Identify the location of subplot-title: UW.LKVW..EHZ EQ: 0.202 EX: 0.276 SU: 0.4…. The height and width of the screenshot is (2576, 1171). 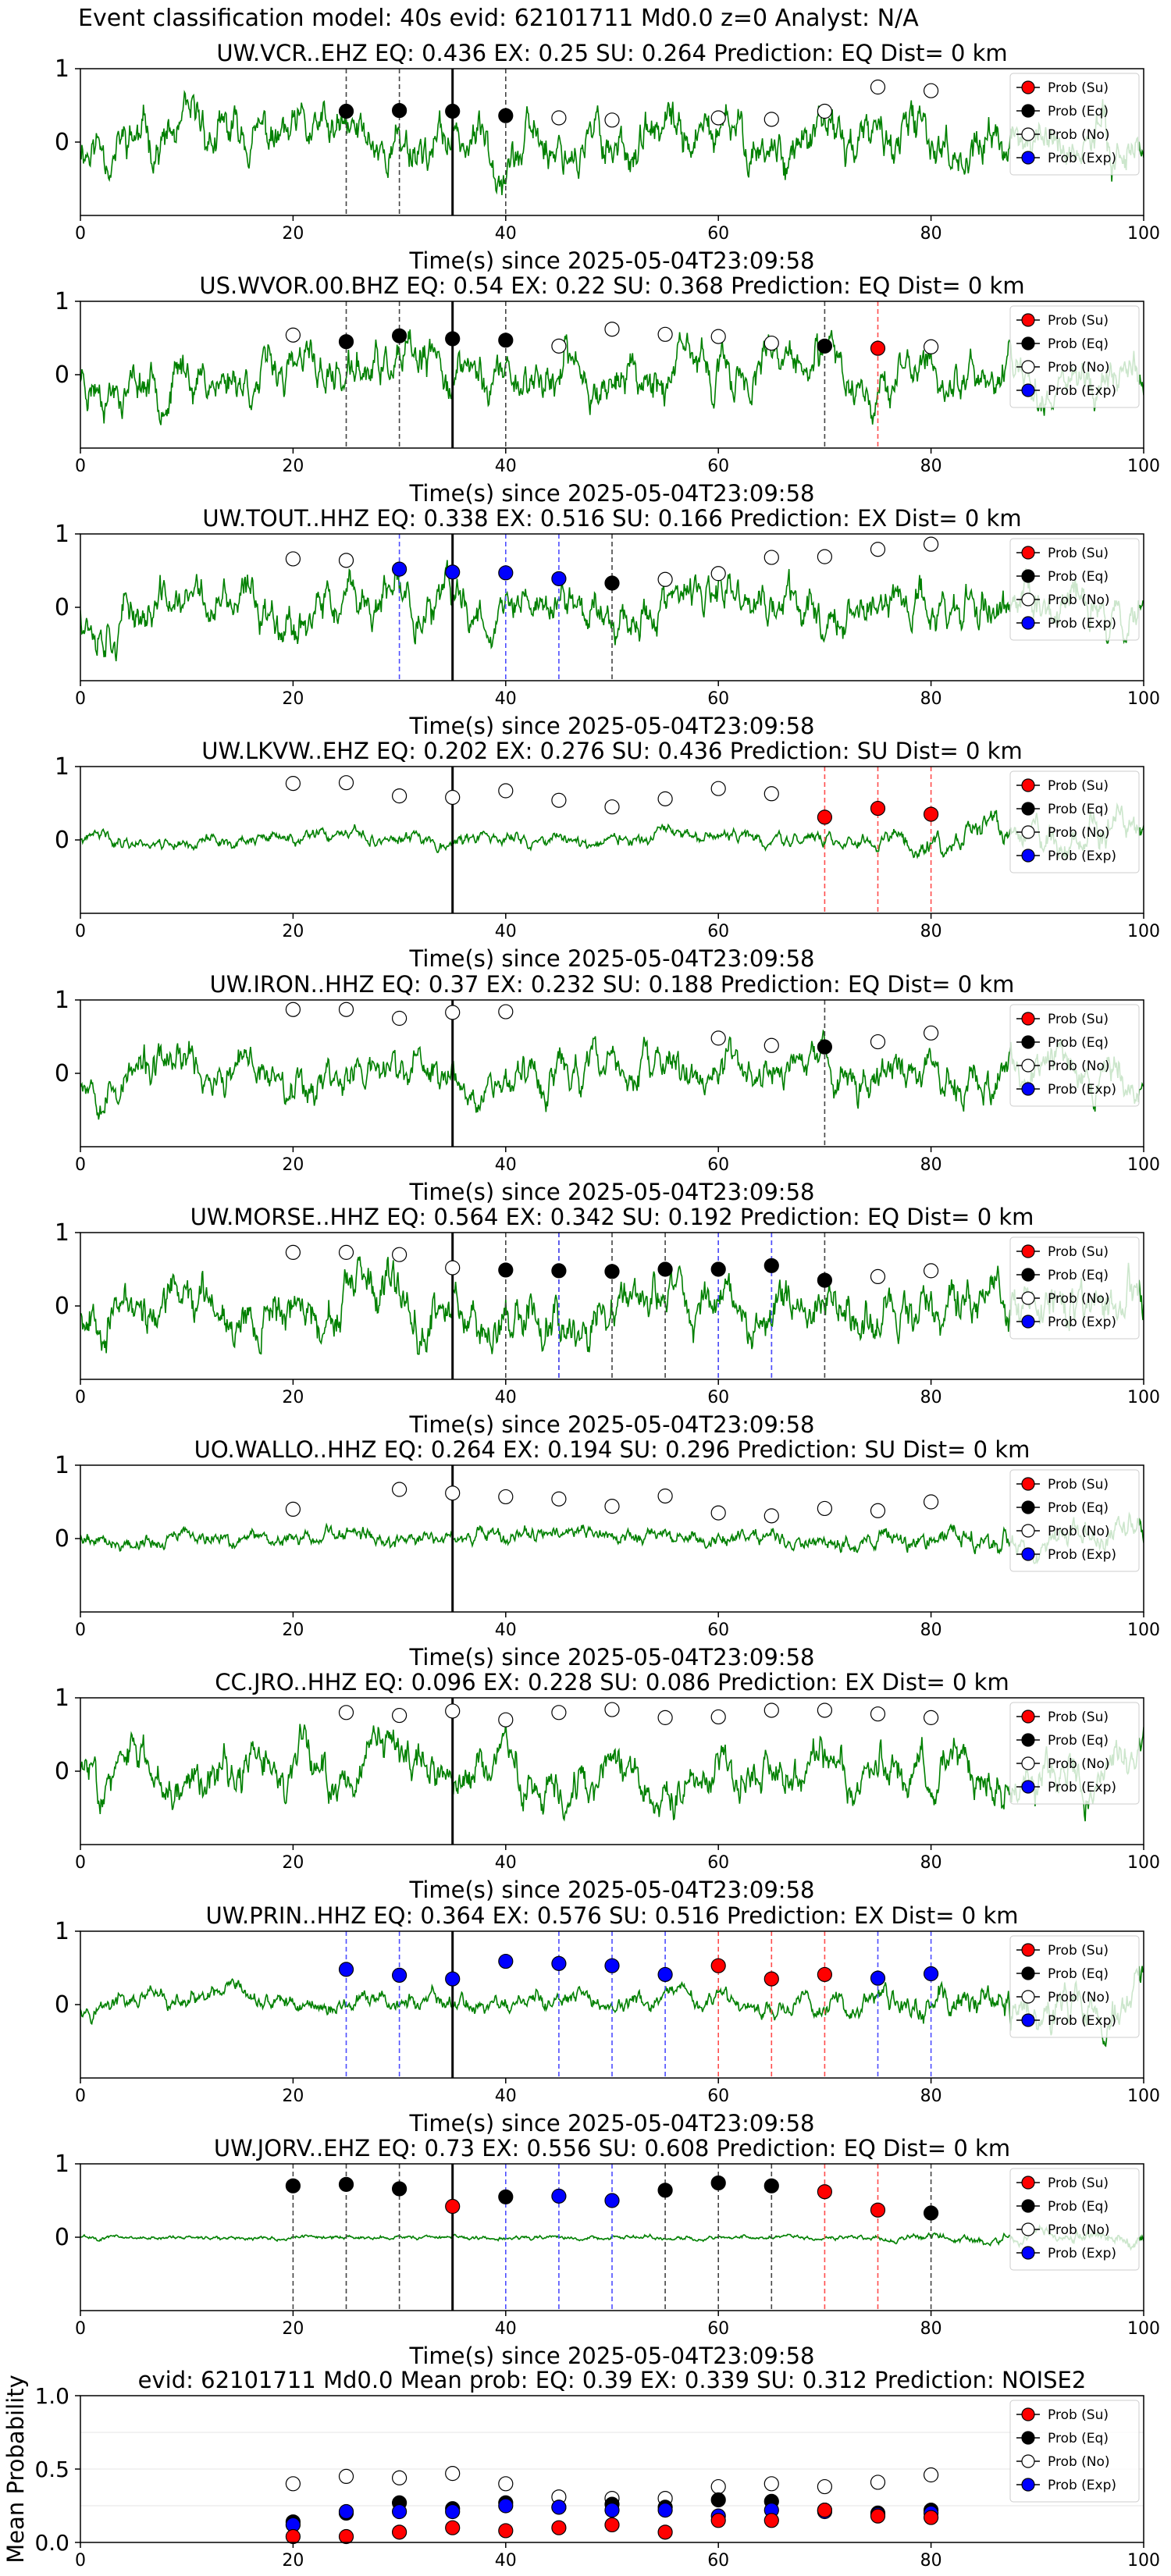
(611, 751).